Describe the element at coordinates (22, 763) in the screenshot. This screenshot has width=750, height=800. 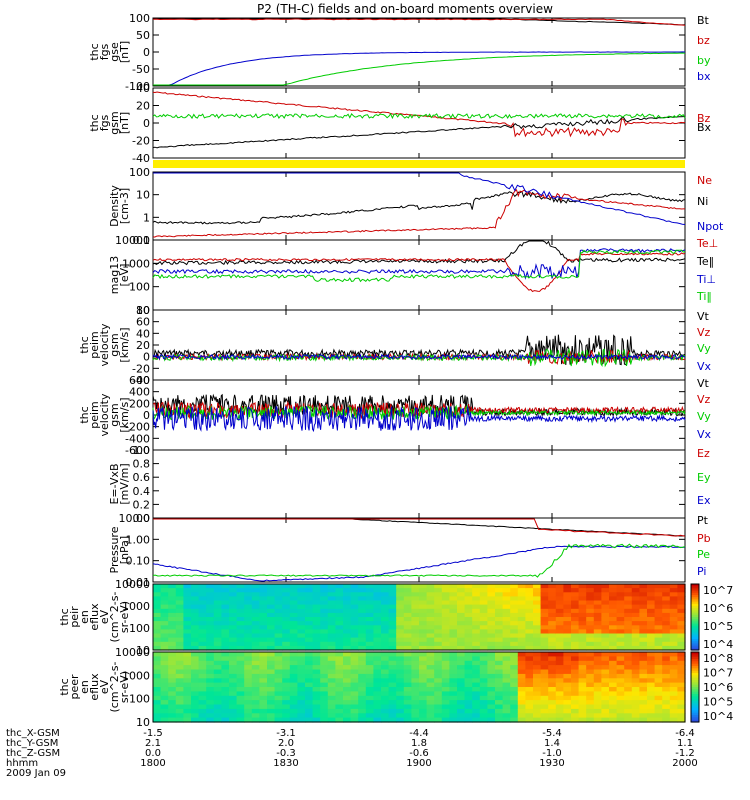
I see `xaxis-row-label: hhmm` at that location.